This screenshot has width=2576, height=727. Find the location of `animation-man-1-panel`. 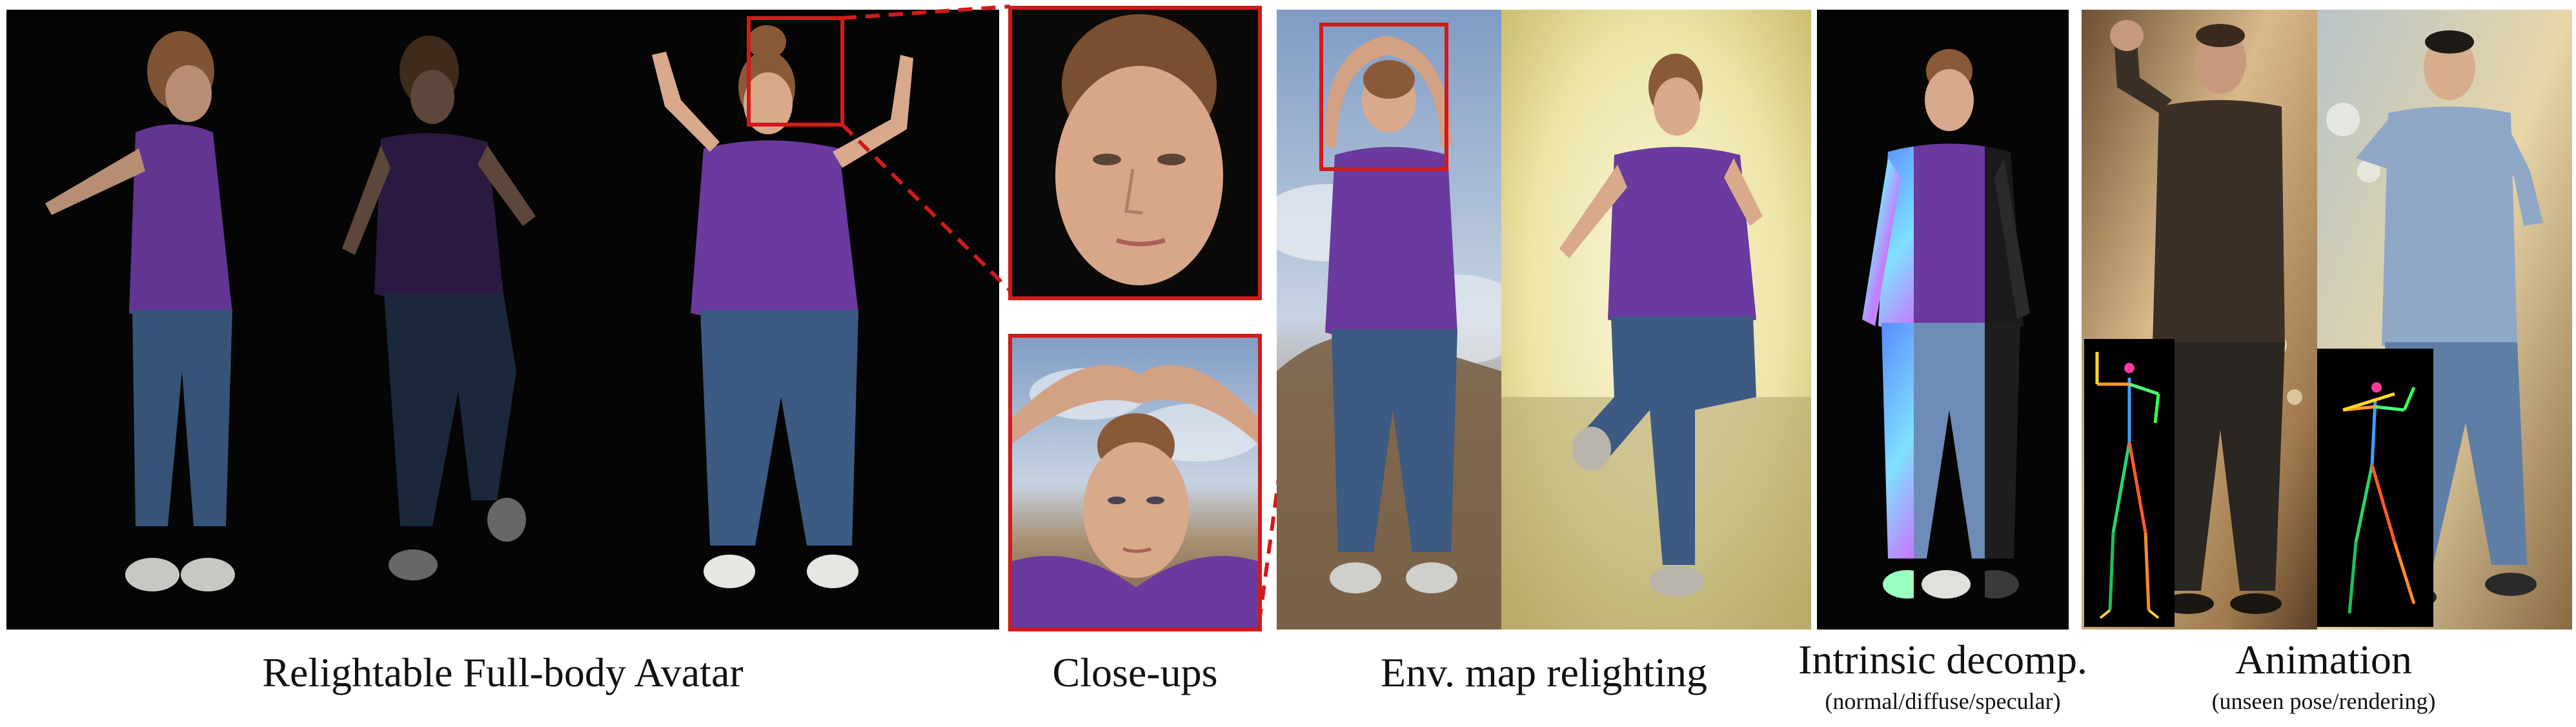

animation-man-1-panel is located at coordinates (2199, 320).